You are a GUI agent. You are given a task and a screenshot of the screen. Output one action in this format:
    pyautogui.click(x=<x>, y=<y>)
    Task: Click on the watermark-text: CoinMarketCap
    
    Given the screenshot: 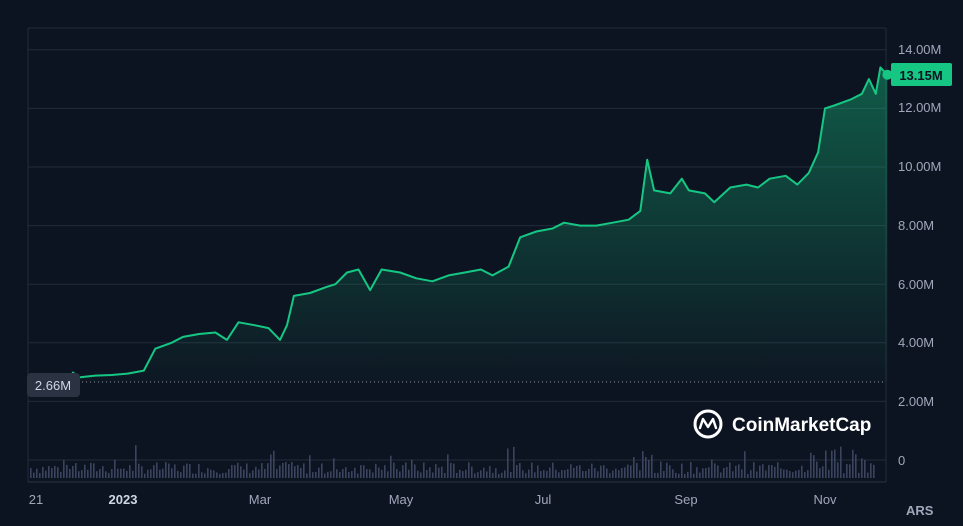 What is the action you would take?
    pyautogui.click(x=801, y=425)
    